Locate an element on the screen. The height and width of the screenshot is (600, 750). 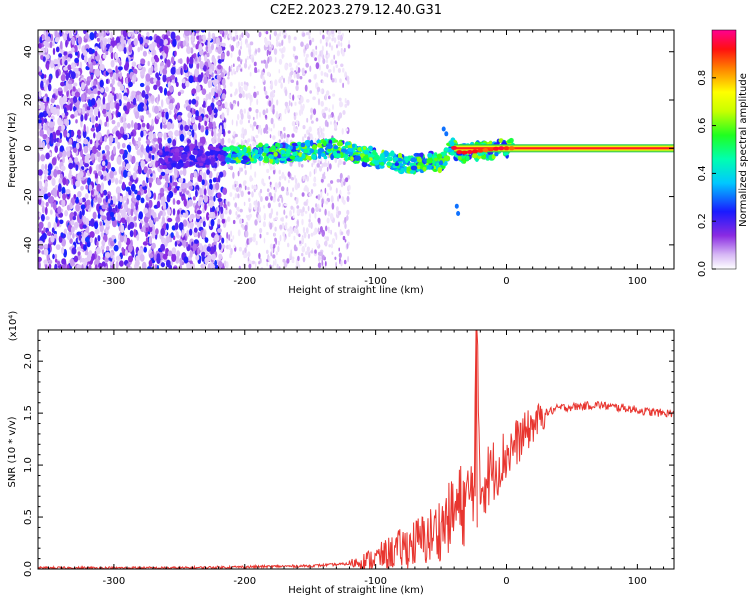
snr-xtick-label: 0 is located at coordinates (506, 581).